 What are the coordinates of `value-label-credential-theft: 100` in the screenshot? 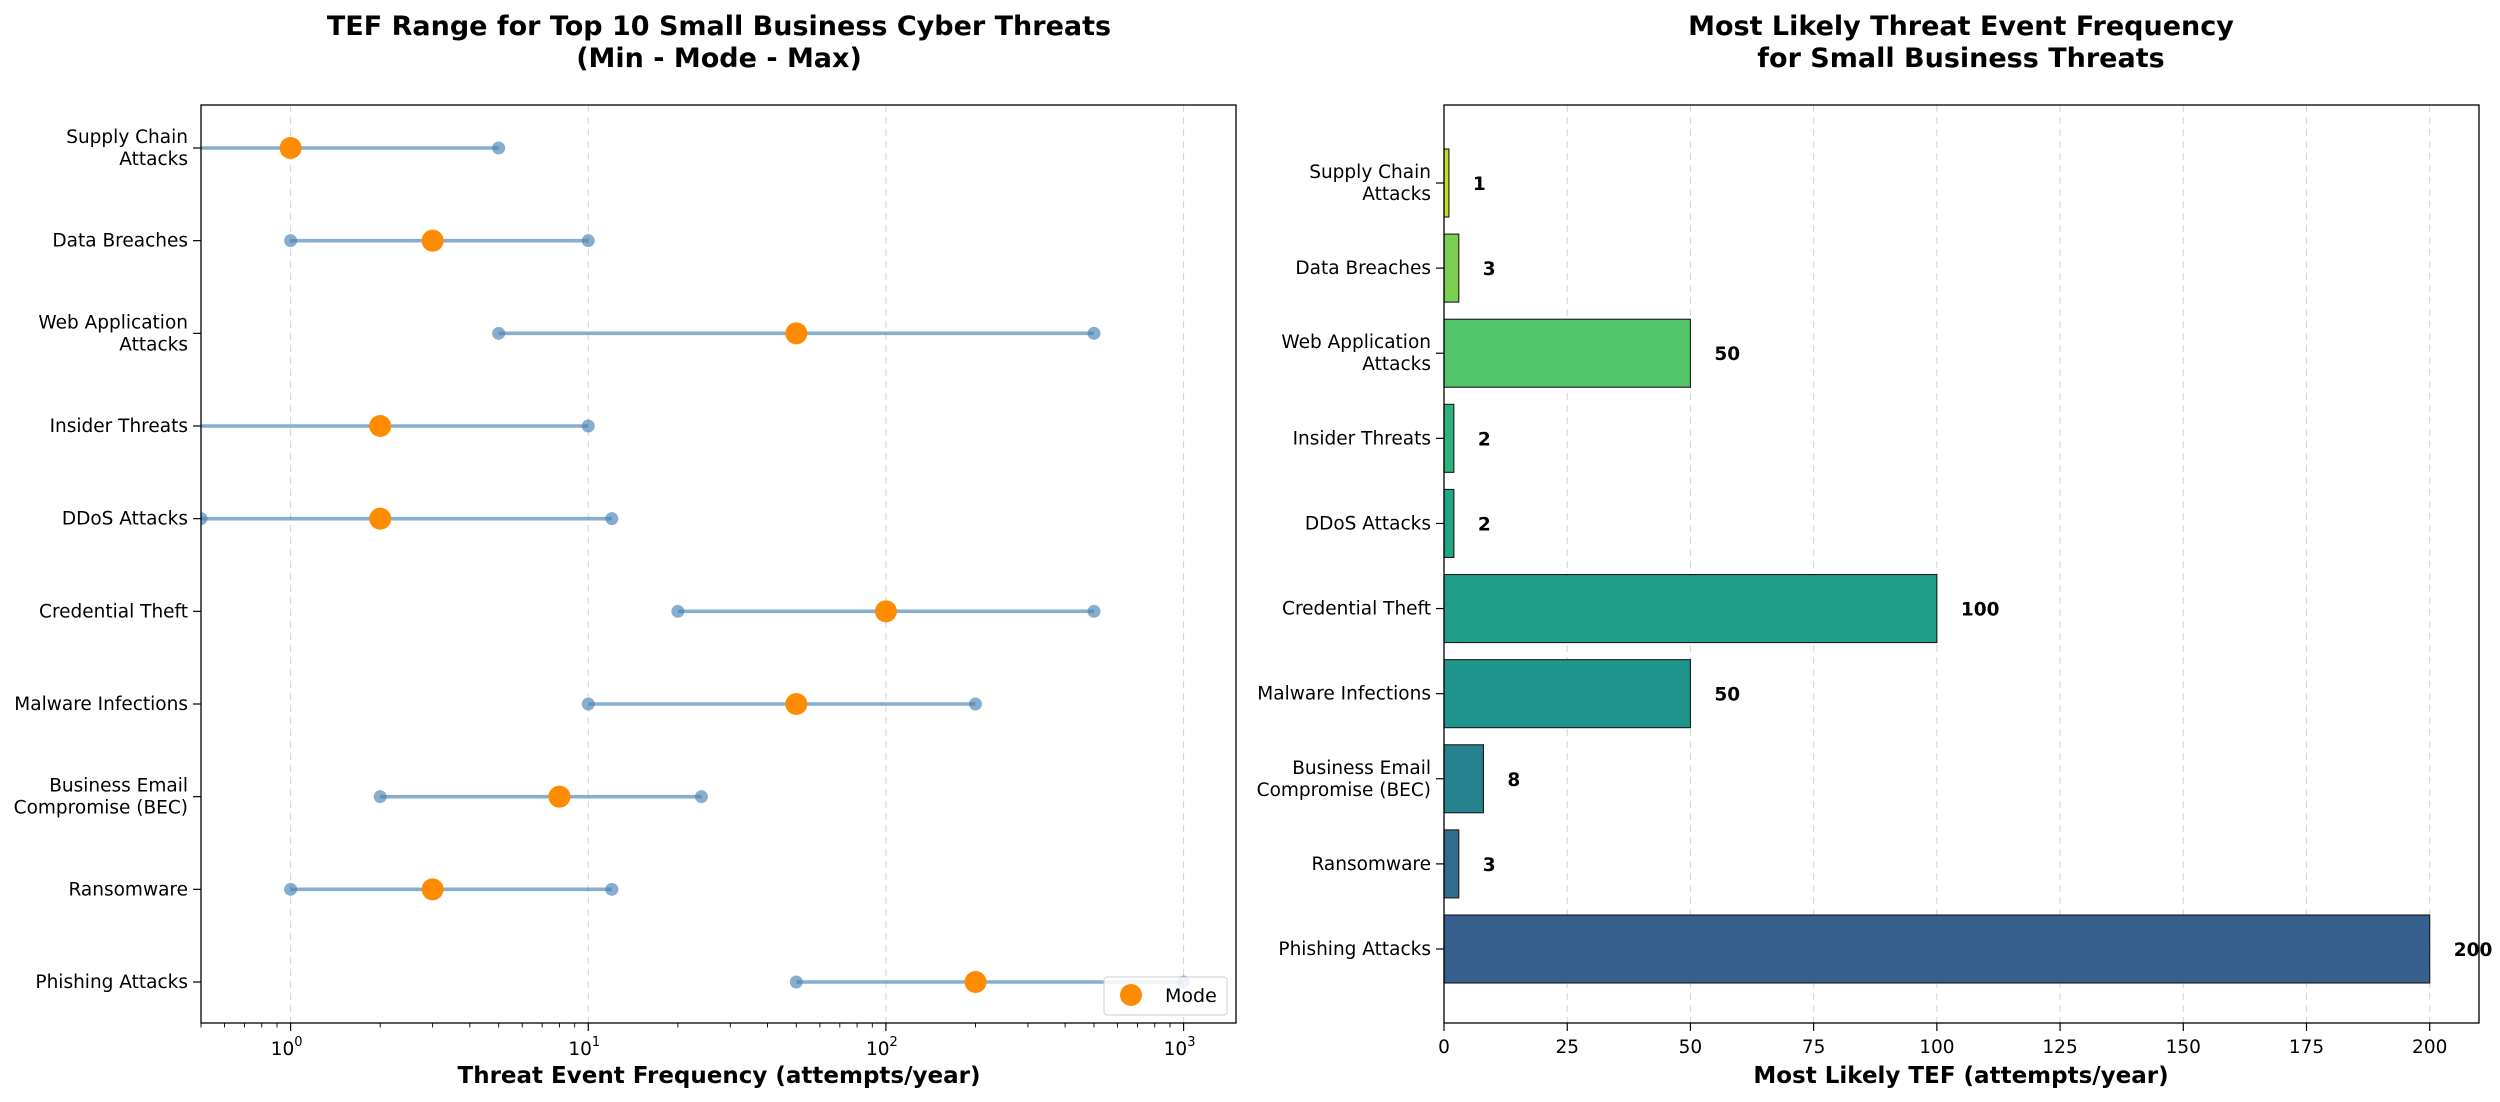 It's located at (1980, 610).